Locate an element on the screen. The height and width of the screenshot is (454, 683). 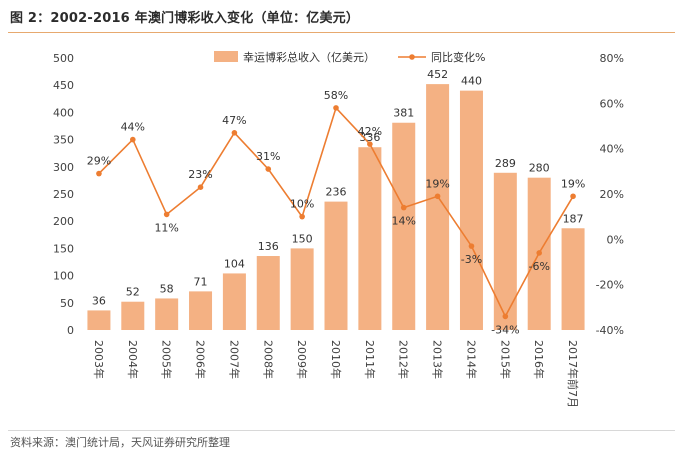
x-axis-label: 2017年前7月 is located at coordinates (573, 374).